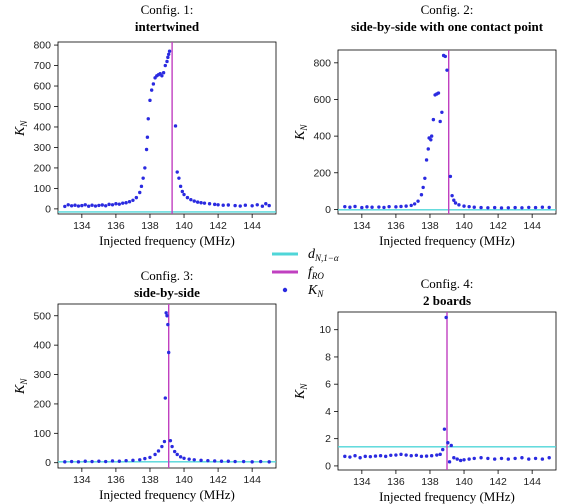 This screenshot has width=561, height=504. What do you see at coordinates (116, 480) in the screenshot?
I see `x-tick-label: 136` at bounding box center [116, 480].